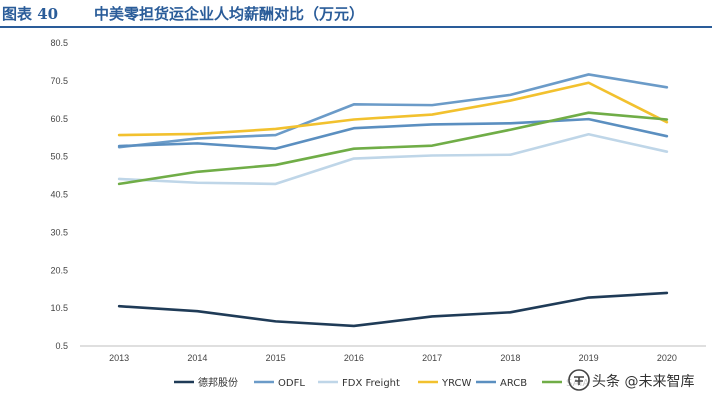 Image resolution: width=712 pixels, height=400 pixels. Describe the element at coordinates (30, 14) in the screenshot. I see `figure-label: 图表 40` at that location.